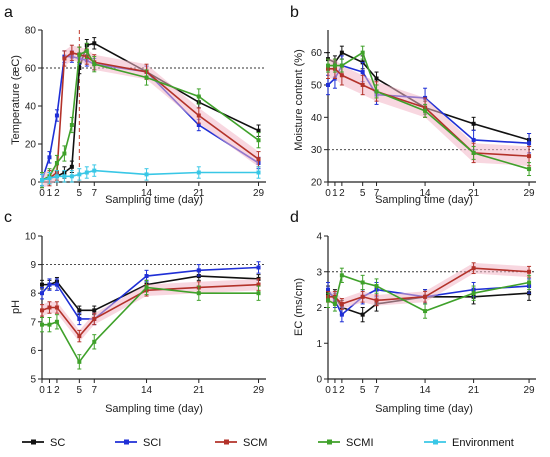  What do you see at coordinates (138, 443) in the screenshot?
I see `legend-entry-sci: SCI` at bounding box center [138, 443].